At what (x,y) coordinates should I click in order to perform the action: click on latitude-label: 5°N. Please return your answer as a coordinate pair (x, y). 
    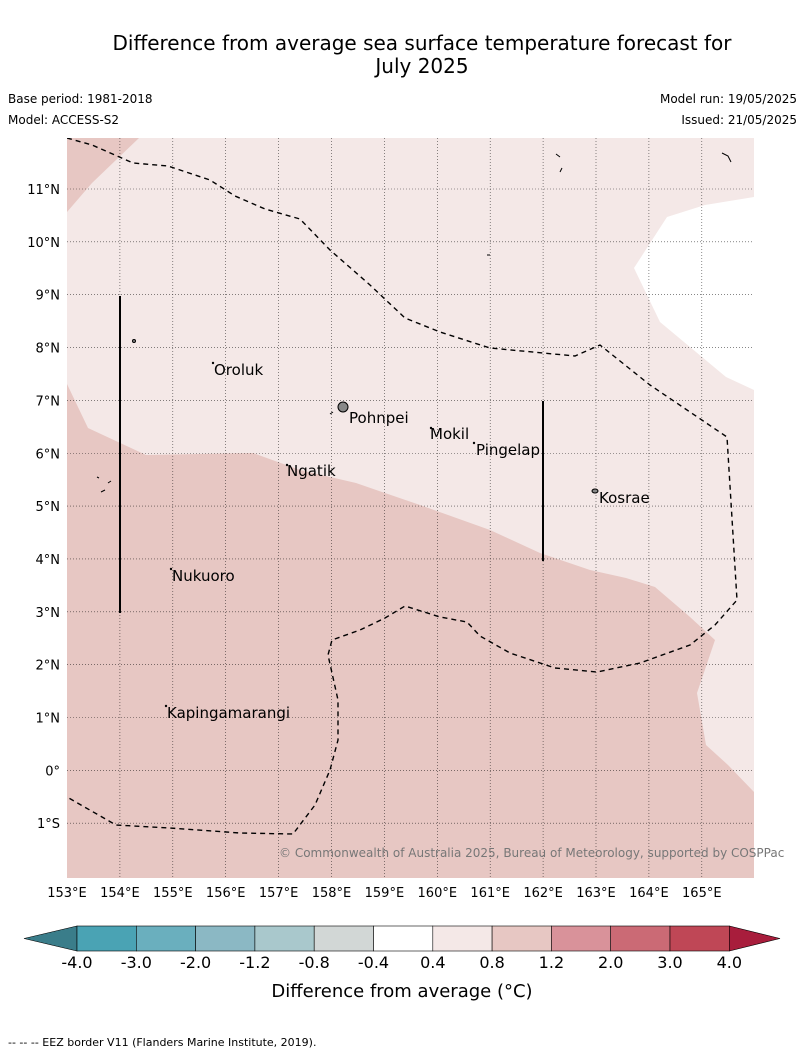
    Looking at the image, I should click on (48, 507).